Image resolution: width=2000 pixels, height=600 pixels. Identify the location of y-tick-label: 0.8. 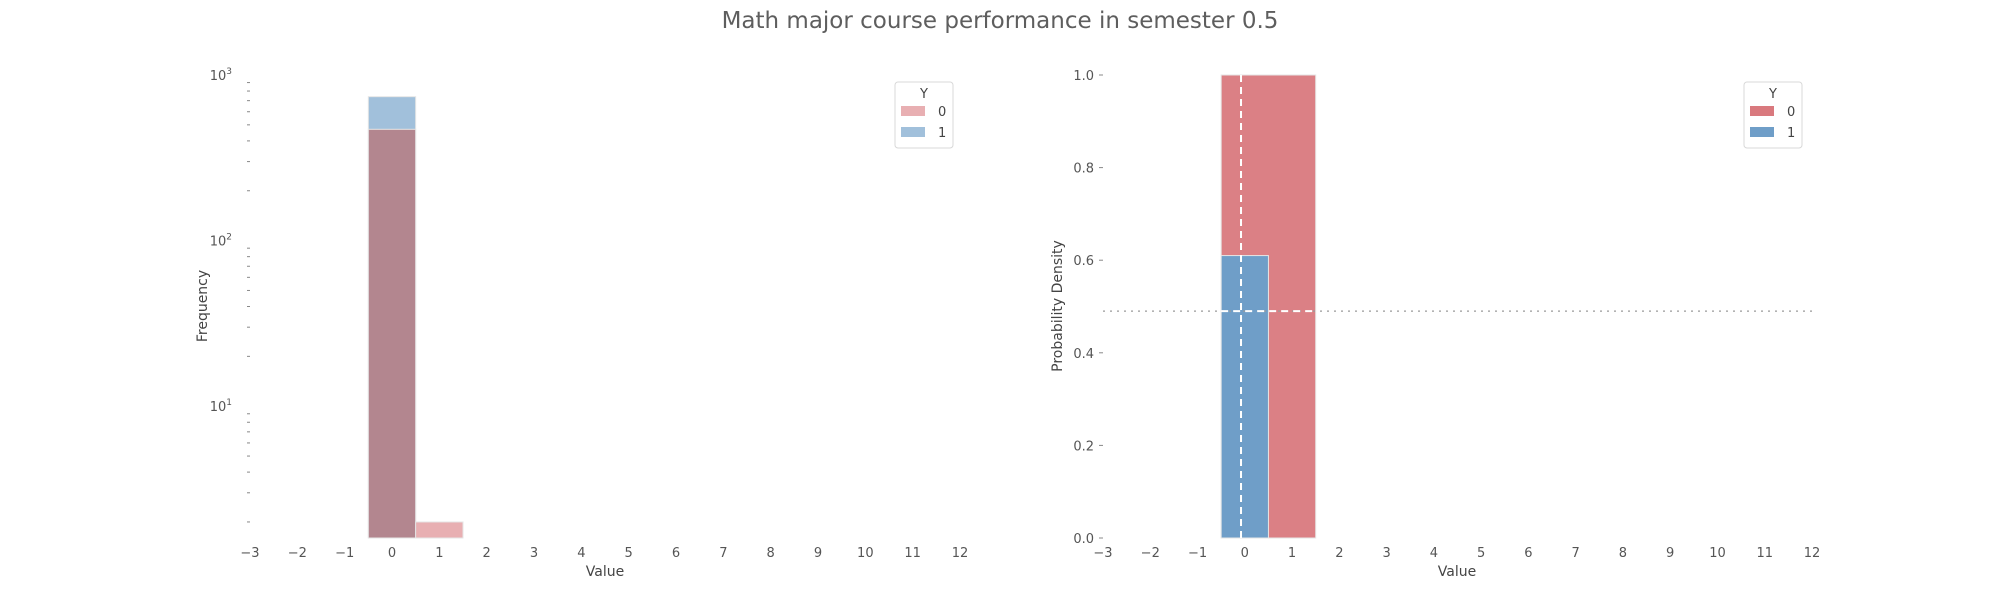
(1083, 169).